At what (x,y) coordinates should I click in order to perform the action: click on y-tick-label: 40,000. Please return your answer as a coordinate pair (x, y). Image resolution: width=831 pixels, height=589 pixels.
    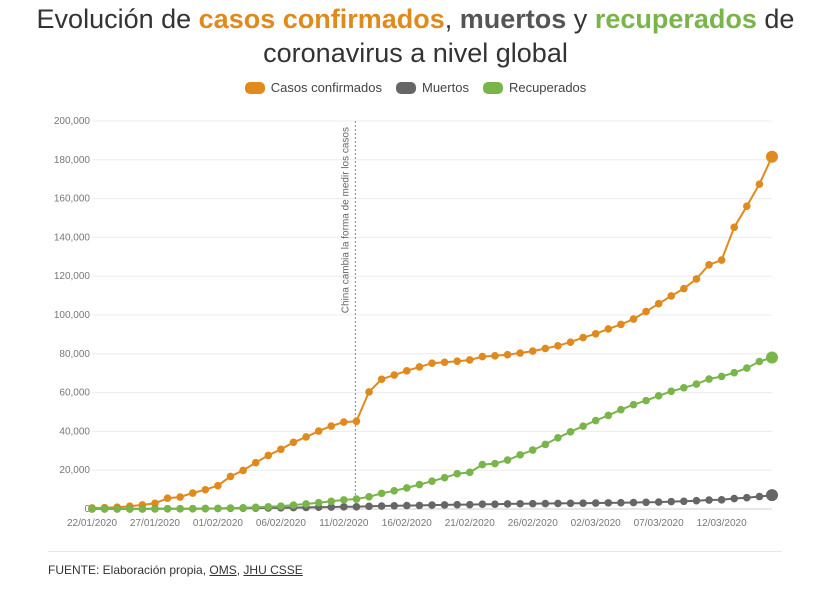
    Looking at the image, I should click on (74, 431).